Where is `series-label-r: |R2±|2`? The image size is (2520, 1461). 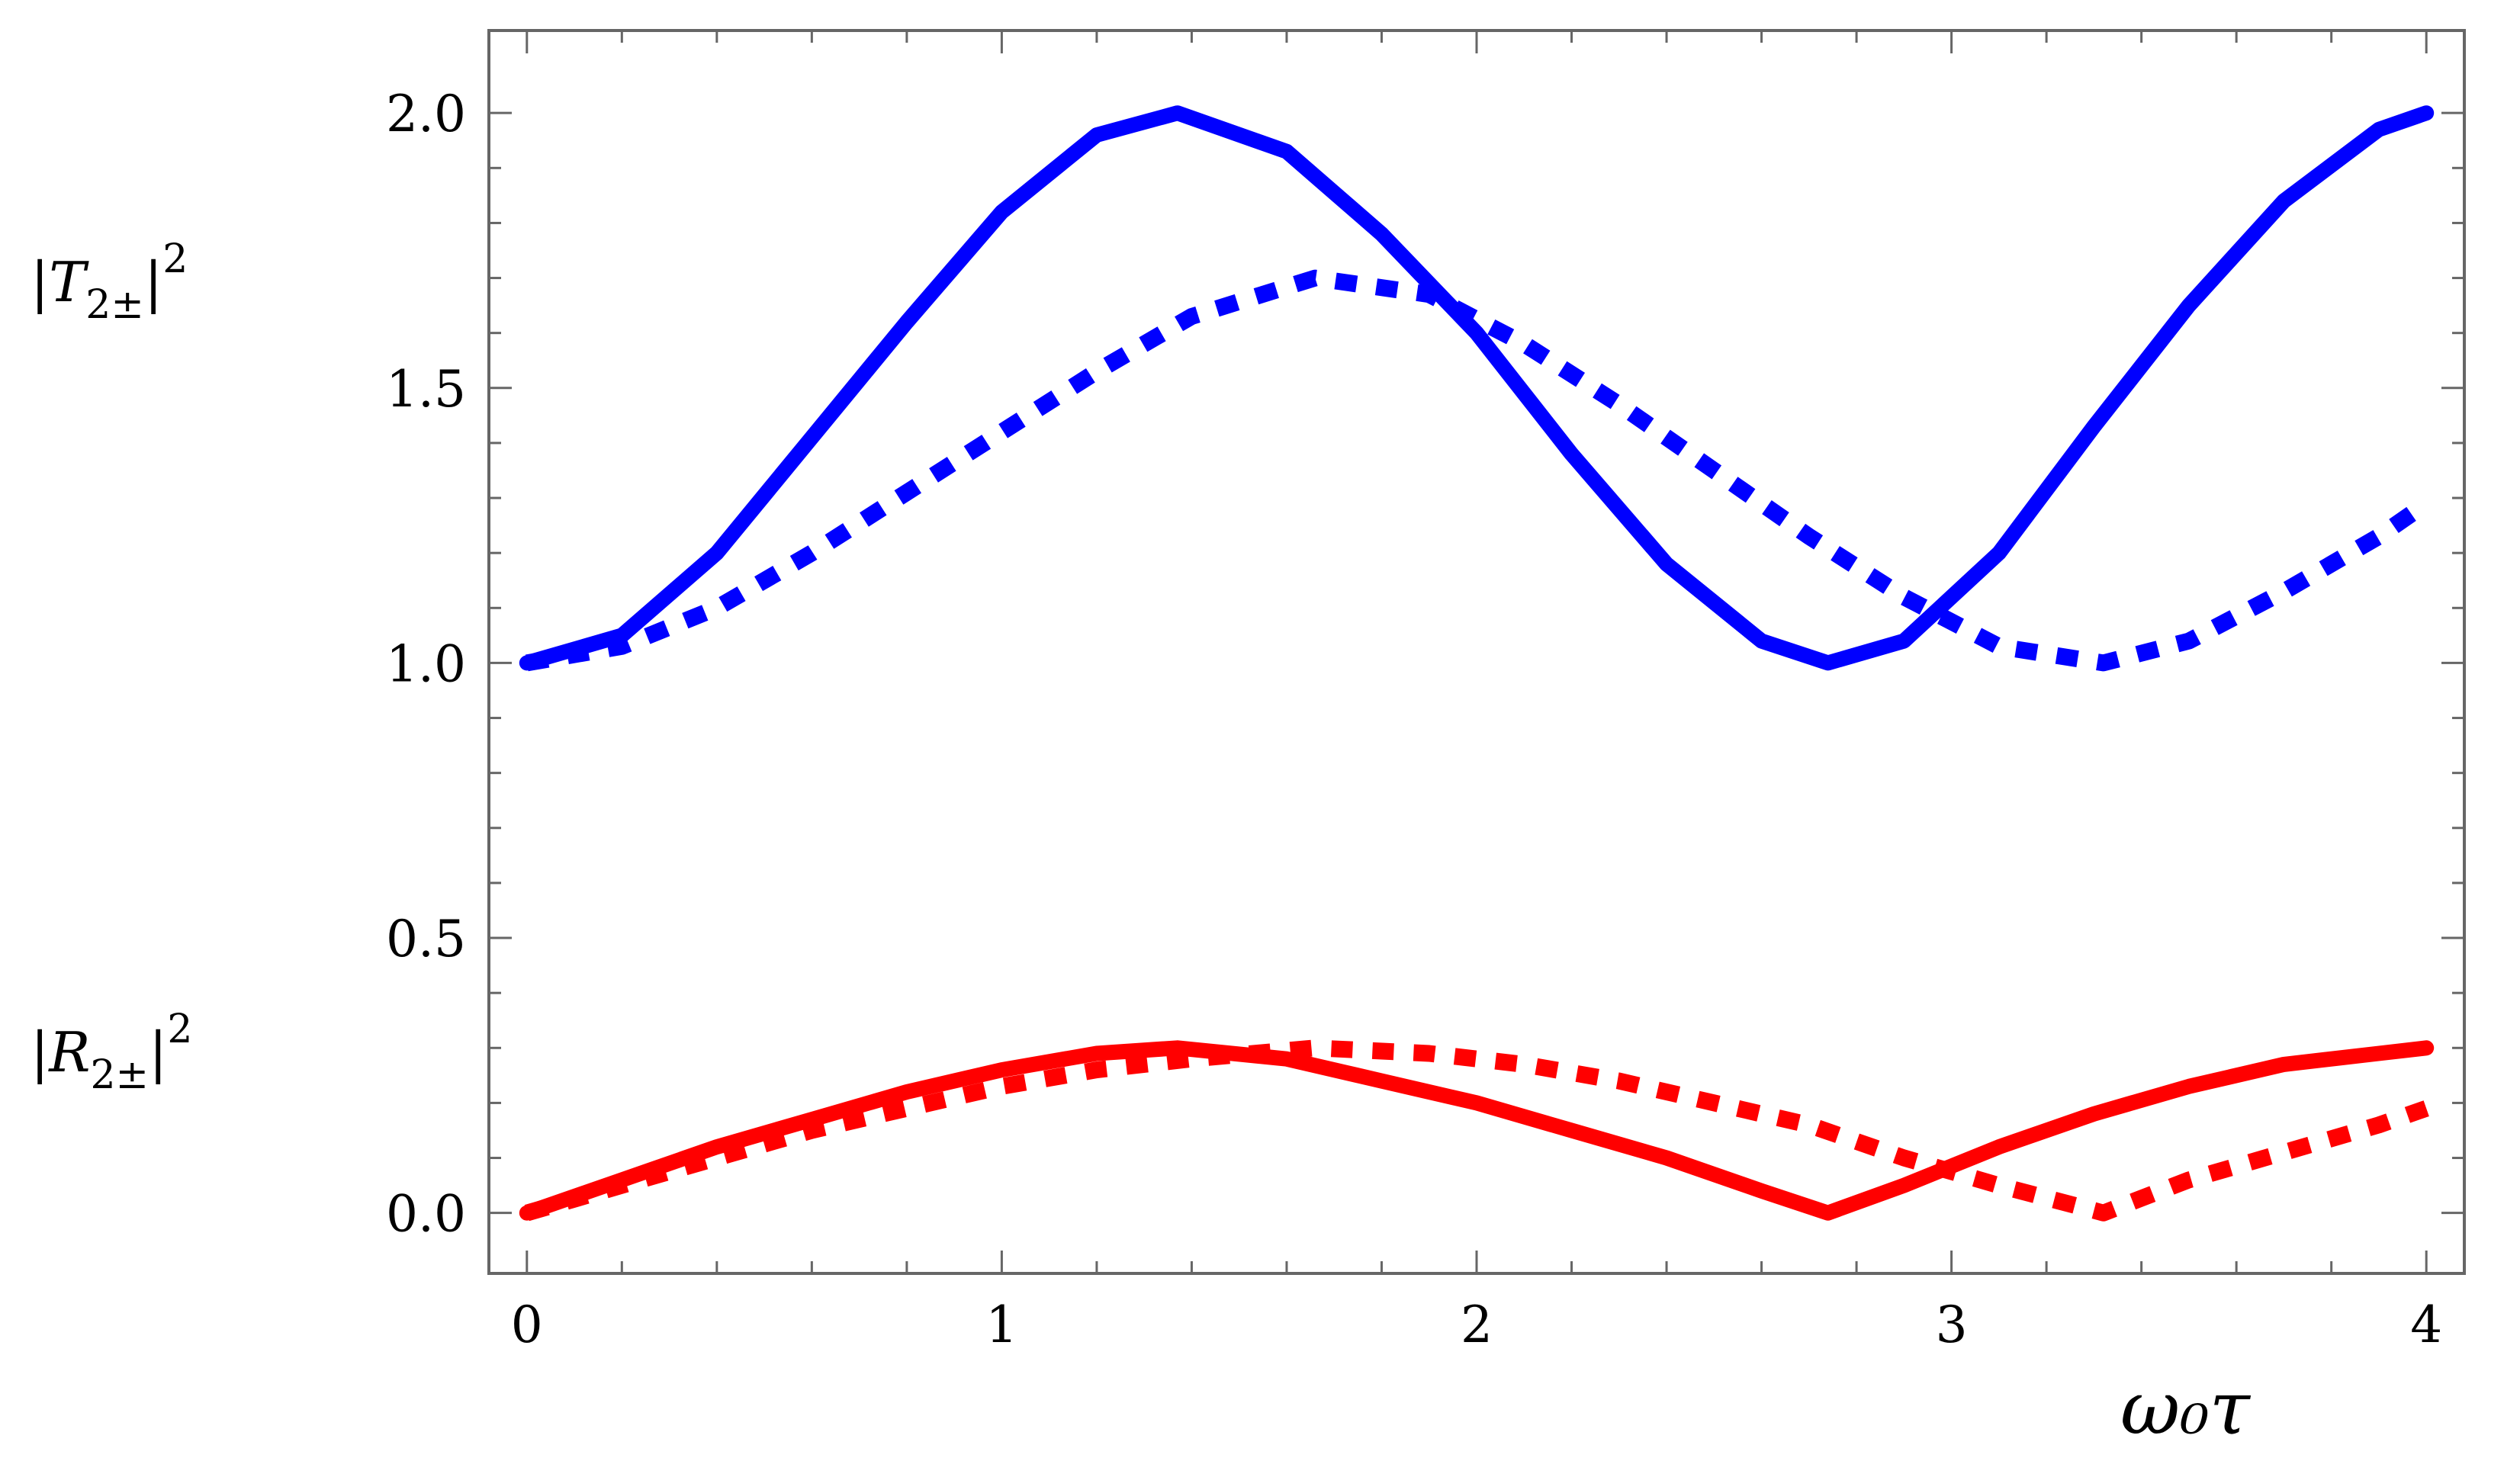
series-label-r: |R2±|2 is located at coordinates (111, 1052).